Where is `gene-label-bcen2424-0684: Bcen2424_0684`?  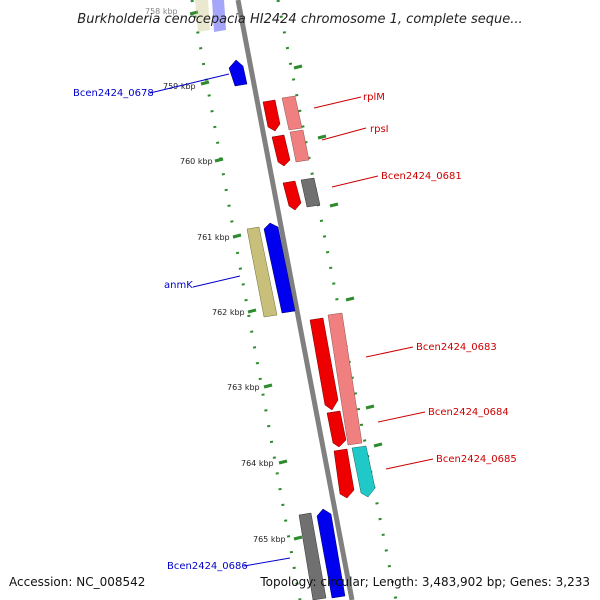
gene-label-bcen2424-0684: Bcen2424_0684 is located at coordinates (468, 412).